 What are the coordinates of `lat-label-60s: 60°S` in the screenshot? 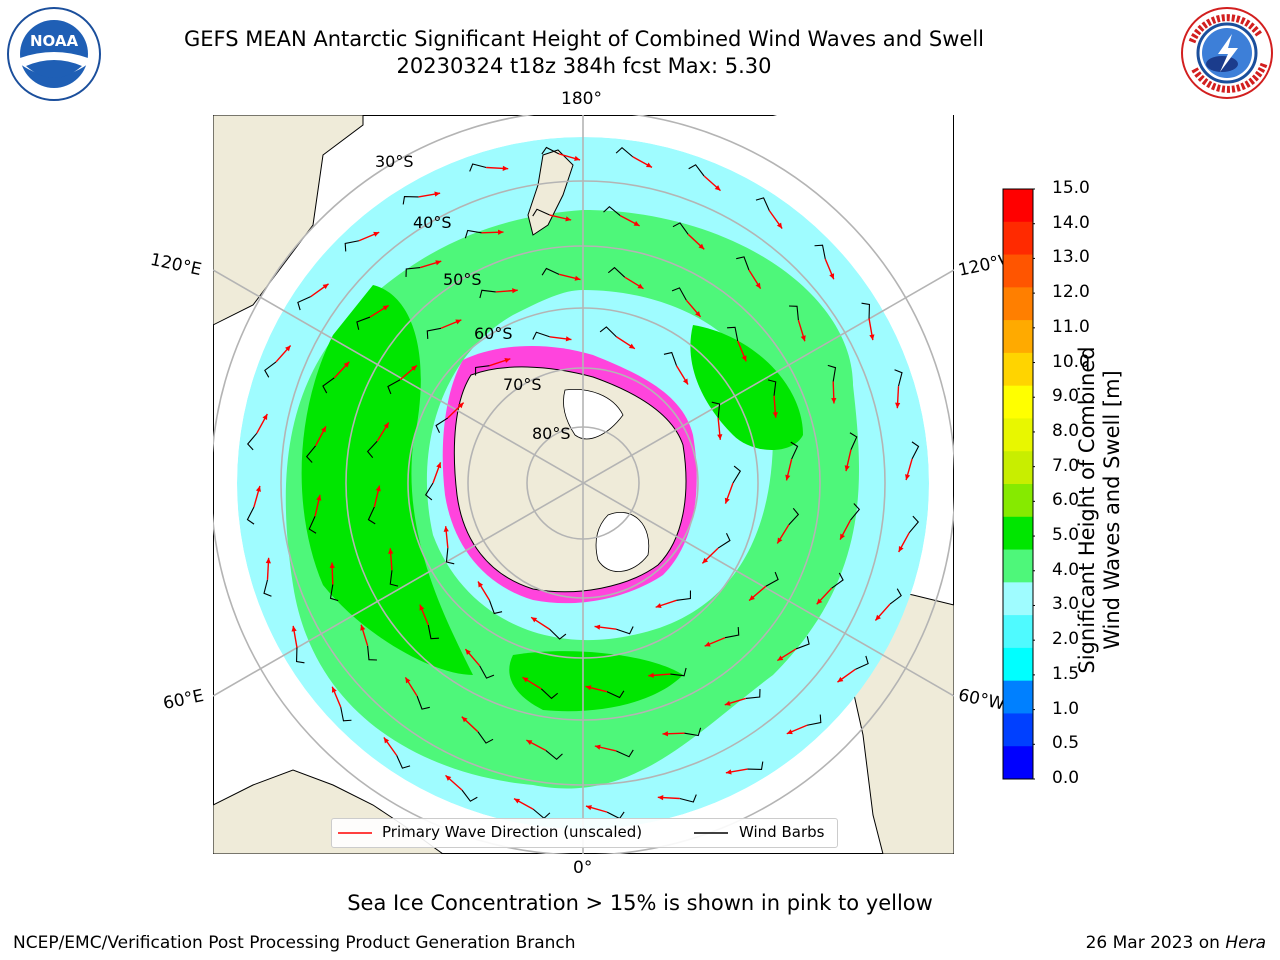 It's located at (493, 333).